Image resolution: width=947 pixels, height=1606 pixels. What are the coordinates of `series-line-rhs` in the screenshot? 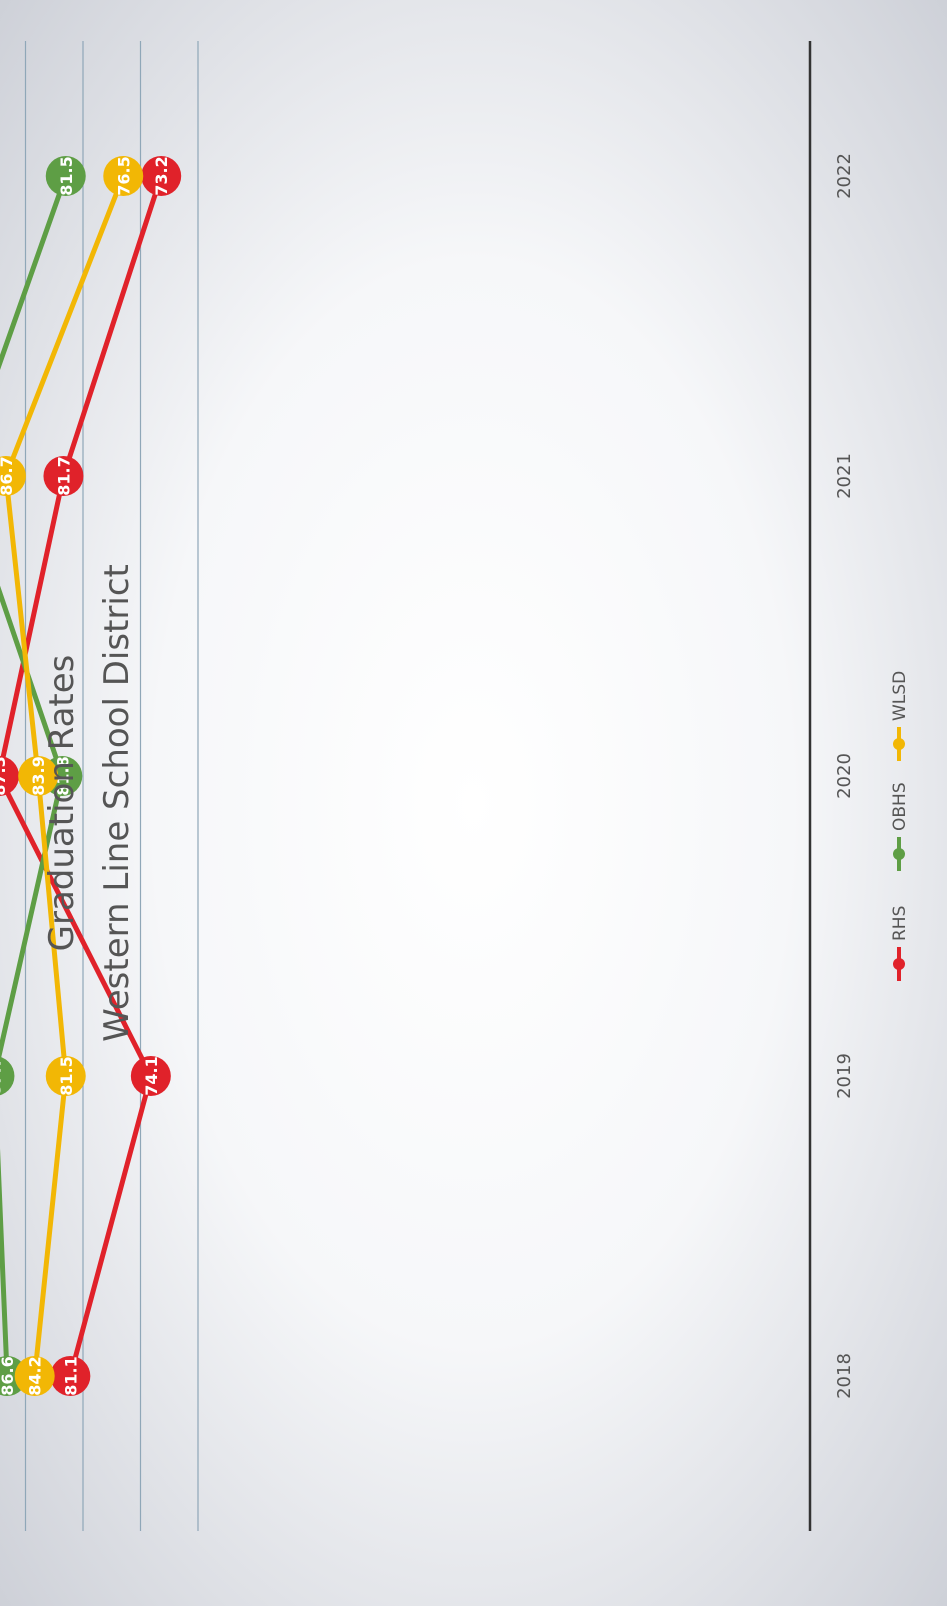 It's located at (82, 776).